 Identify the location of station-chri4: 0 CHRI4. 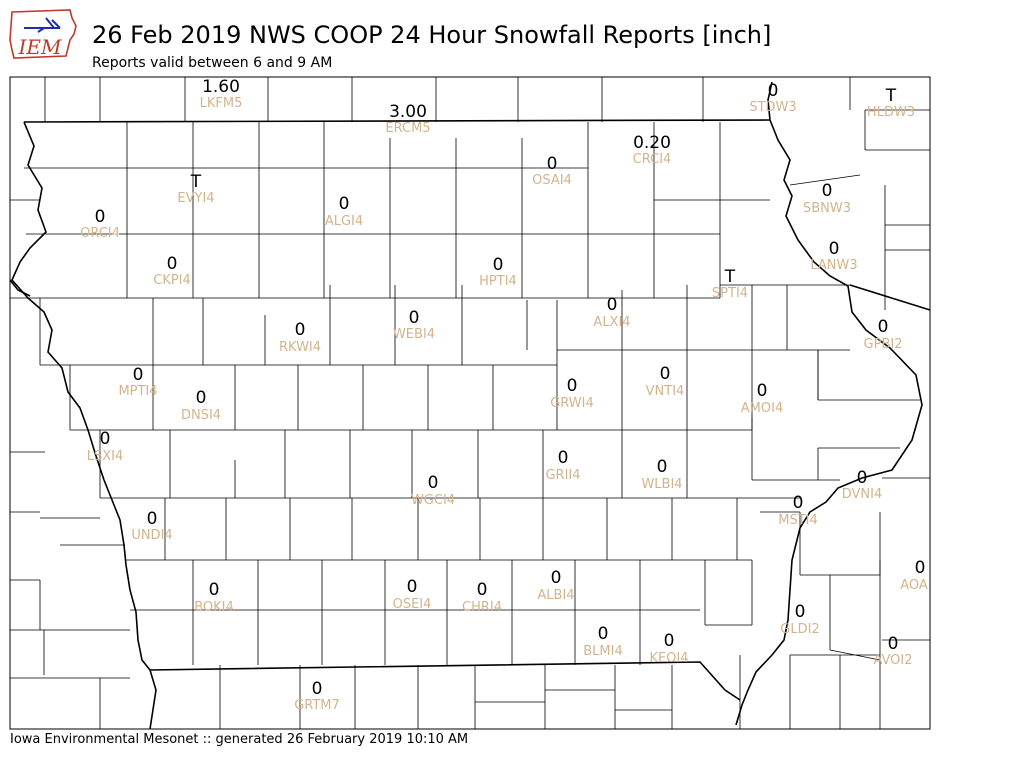
(482, 597).